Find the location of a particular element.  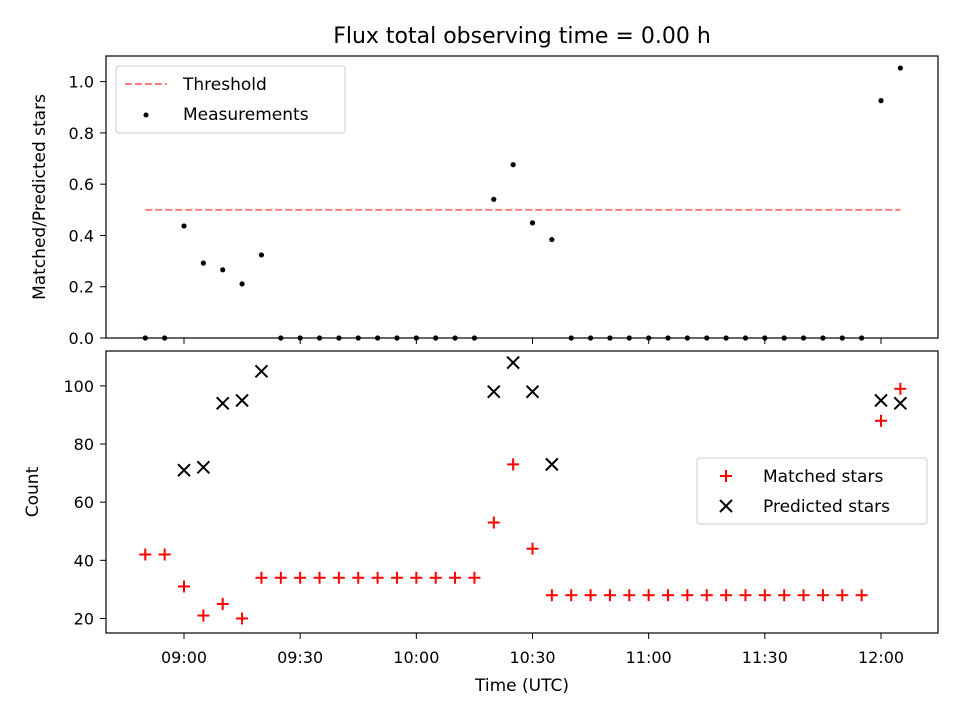

x-tick-label: 10:00 is located at coordinates (416, 657).